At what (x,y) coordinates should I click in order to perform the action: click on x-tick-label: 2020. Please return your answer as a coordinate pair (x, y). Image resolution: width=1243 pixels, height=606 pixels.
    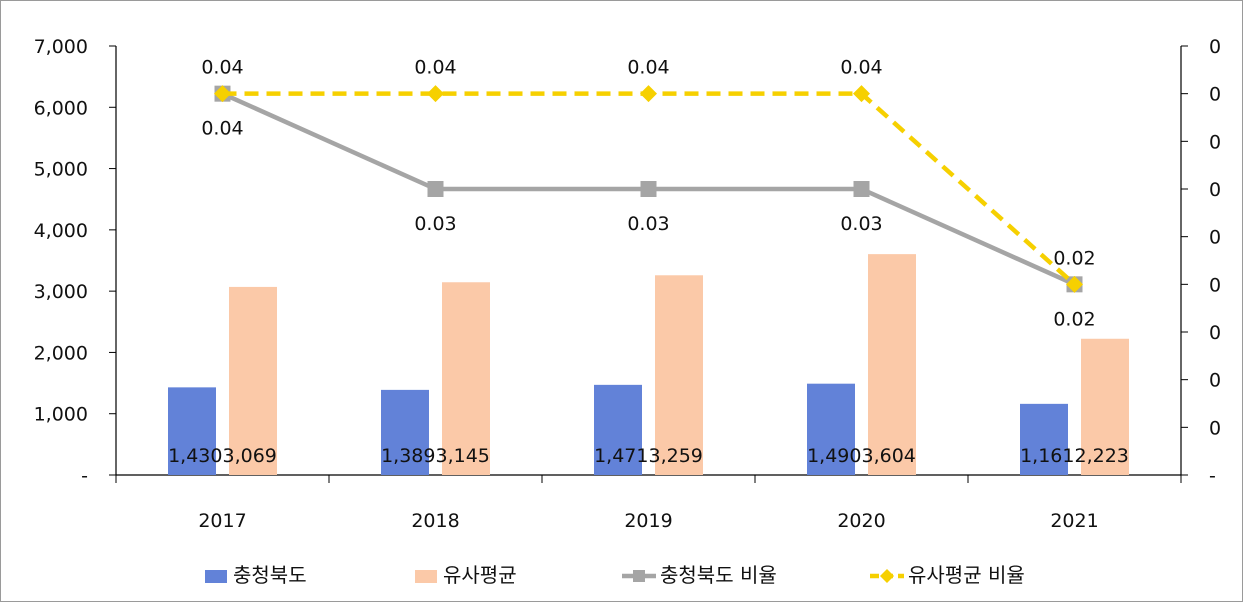
    Looking at the image, I should click on (861, 521).